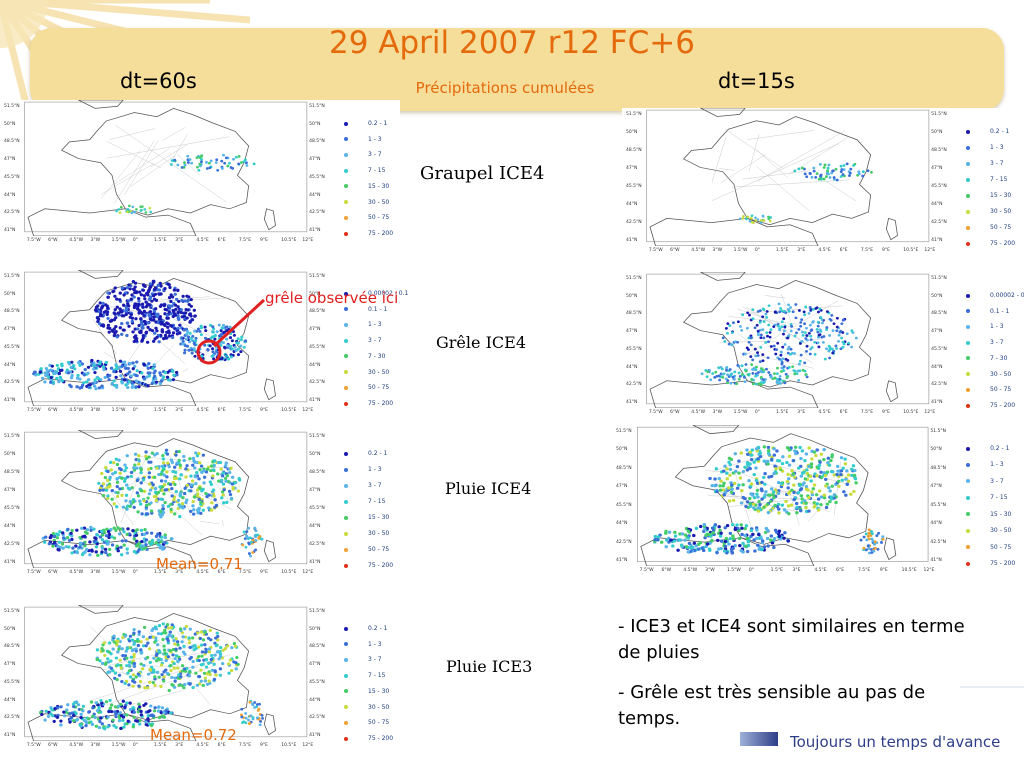 This screenshot has width=1024, height=768. What do you see at coordinates (377, 501) in the screenshot?
I see `legend-label: 7 - 15` at bounding box center [377, 501].